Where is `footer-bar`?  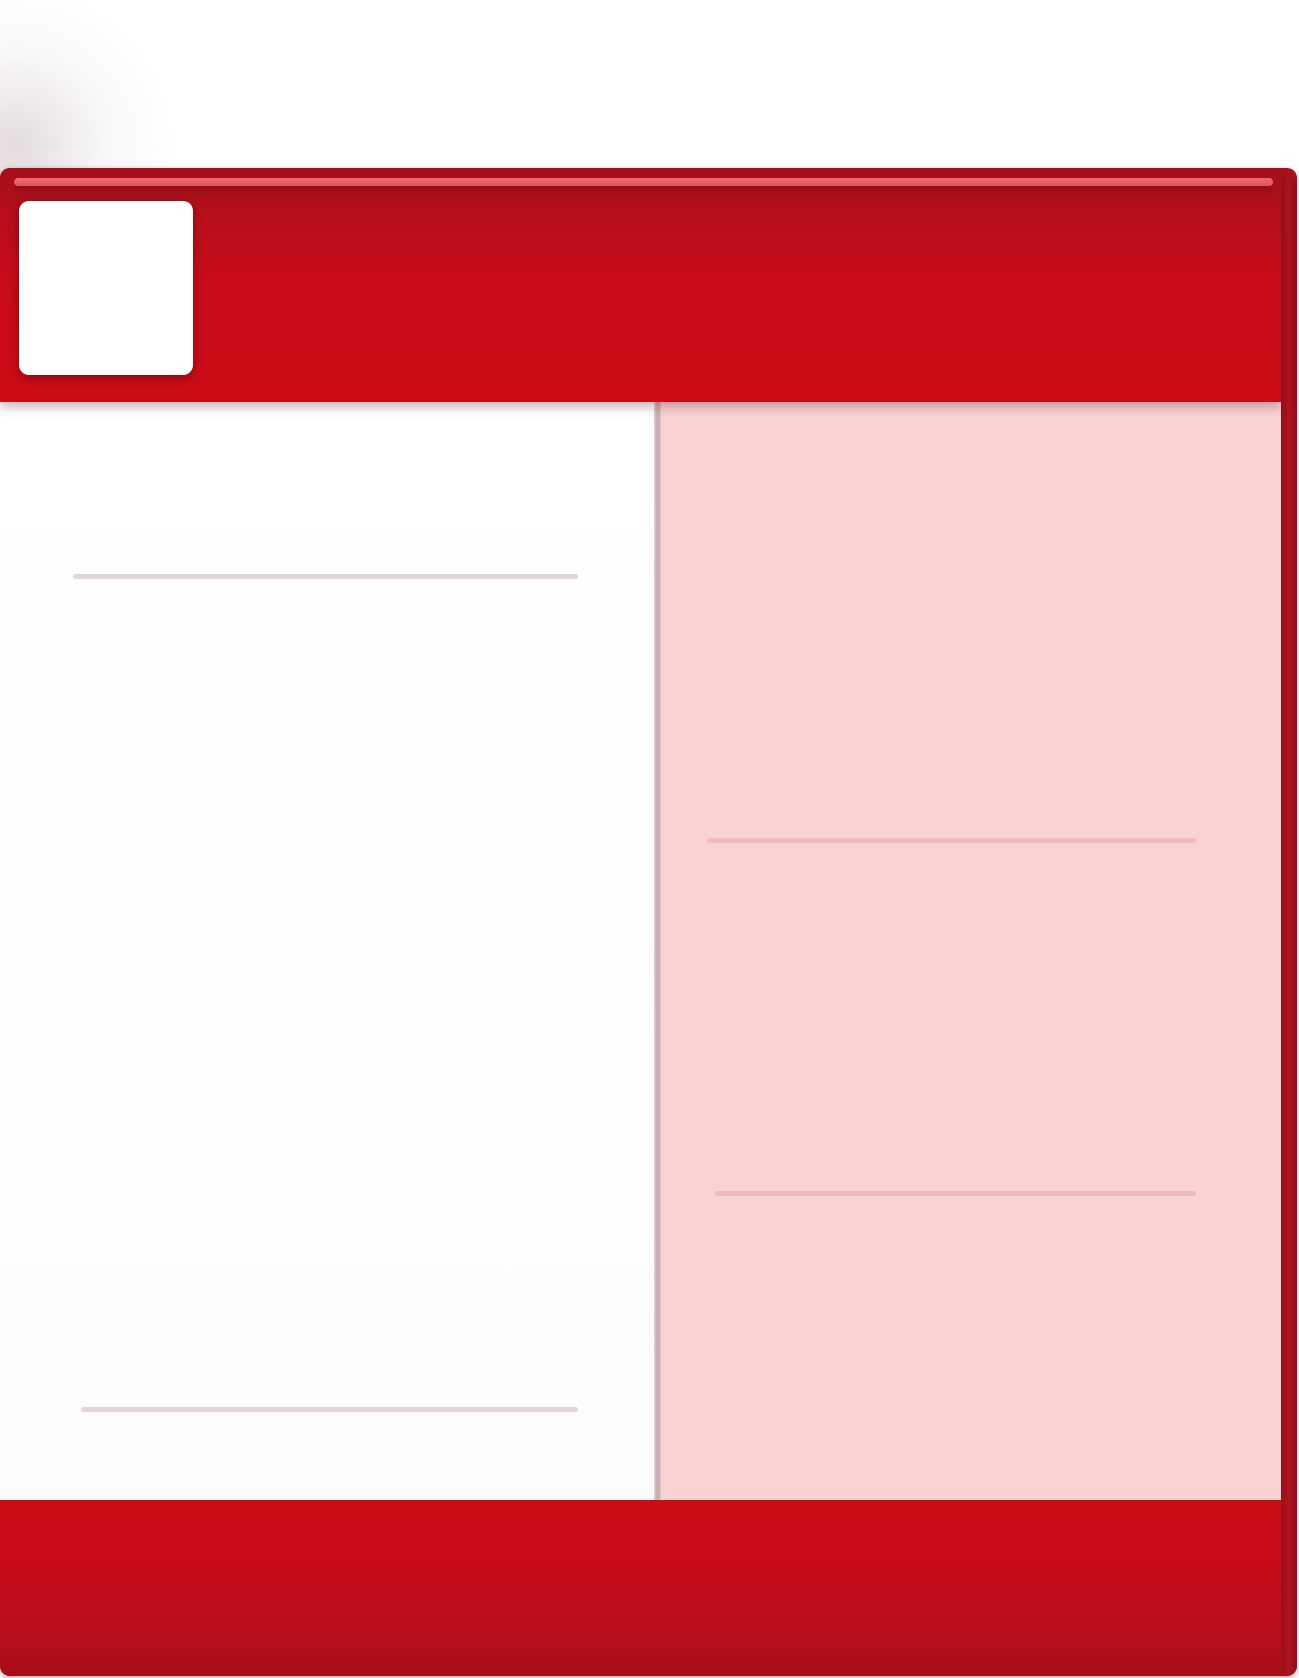 footer-bar is located at coordinates (640, 1588).